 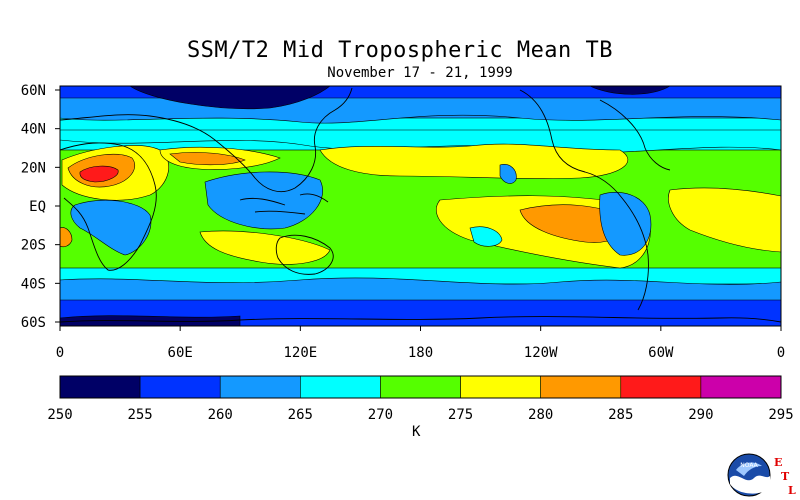 I want to click on lat-label: 40S, so click(x=33, y=284).